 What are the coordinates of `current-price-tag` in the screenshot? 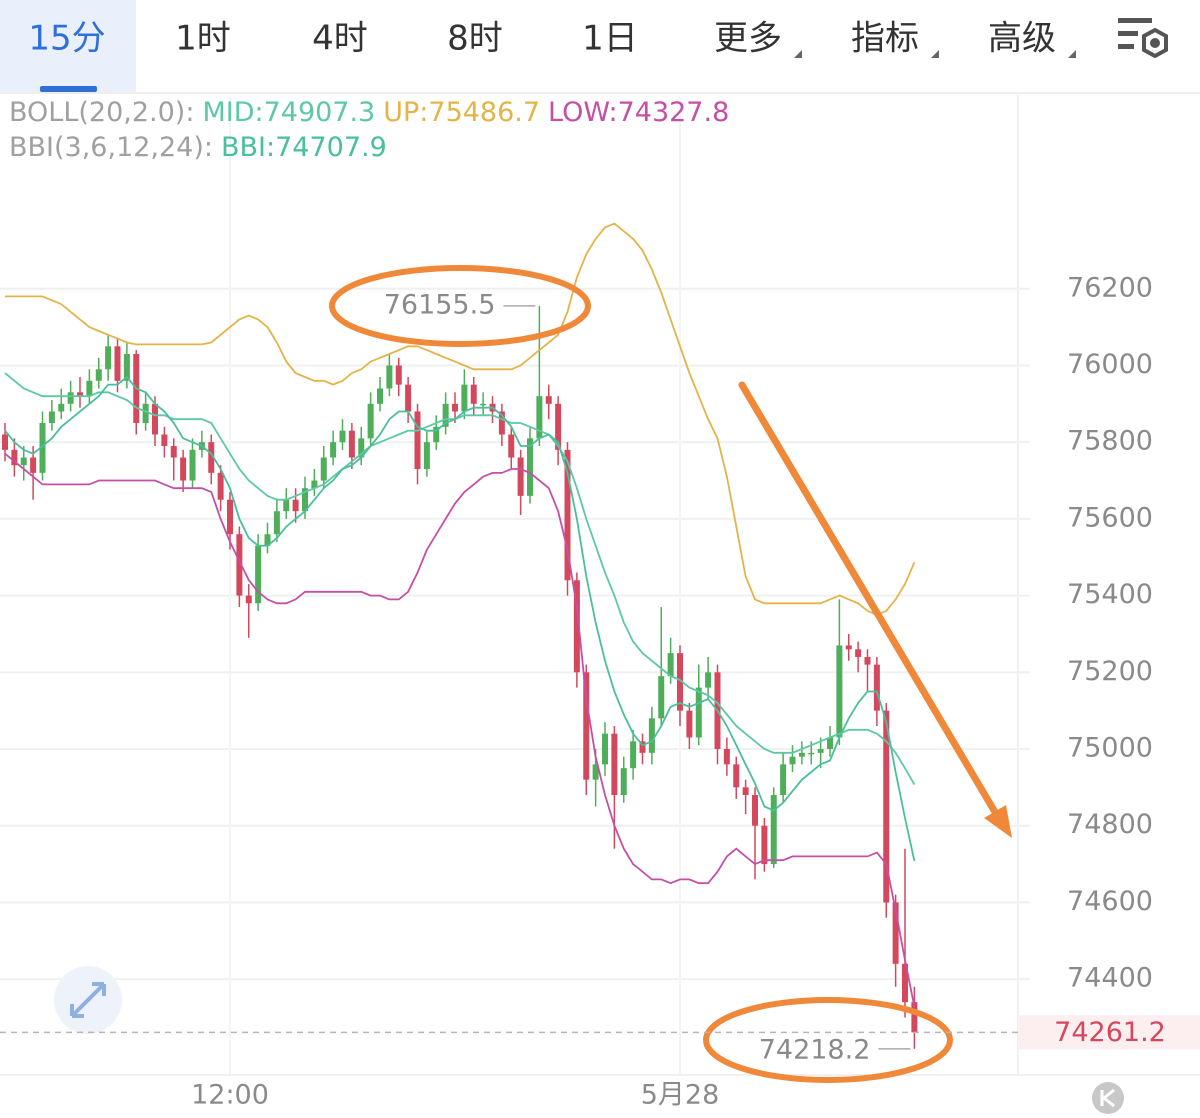 It's located at (1109, 1032).